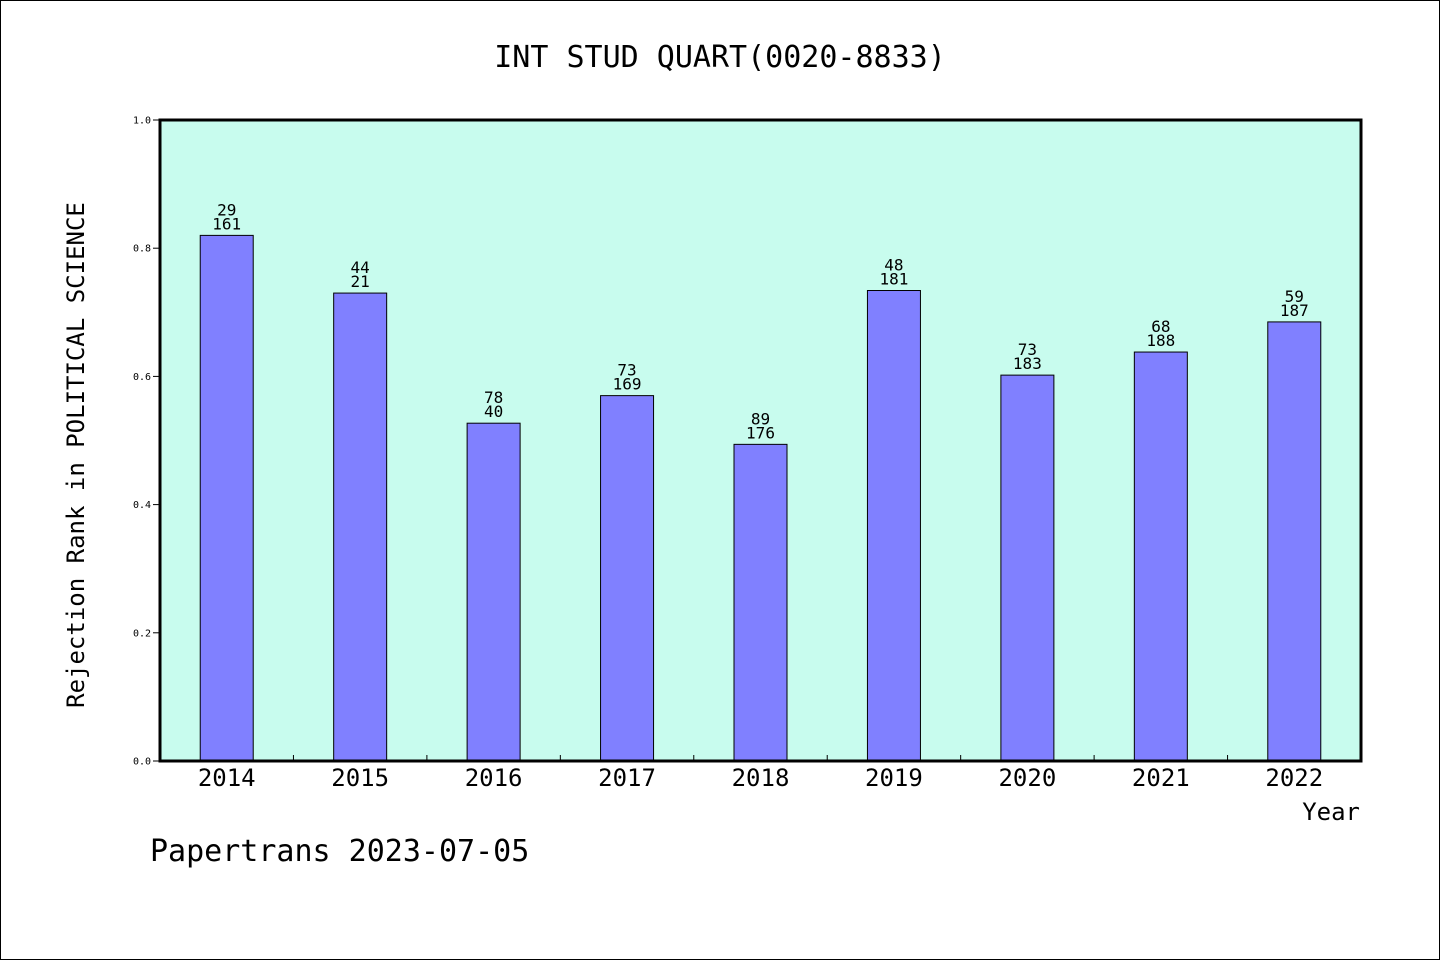  What do you see at coordinates (1294, 778) in the screenshot?
I see `x-tick-label-2022: 2022` at bounding box center [1294, 778].